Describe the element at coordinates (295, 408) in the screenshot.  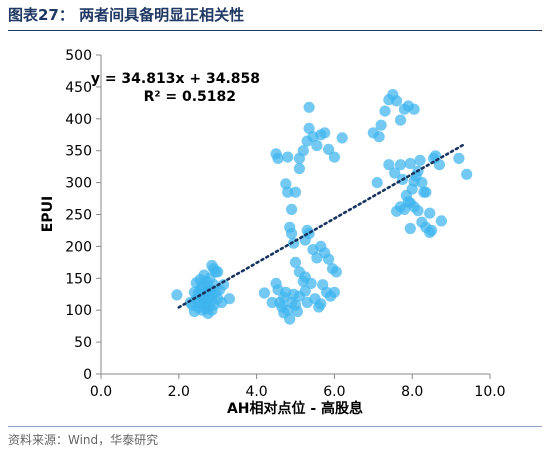
I see `x-axis-title: AH相对点位 - 高股息` at that location.